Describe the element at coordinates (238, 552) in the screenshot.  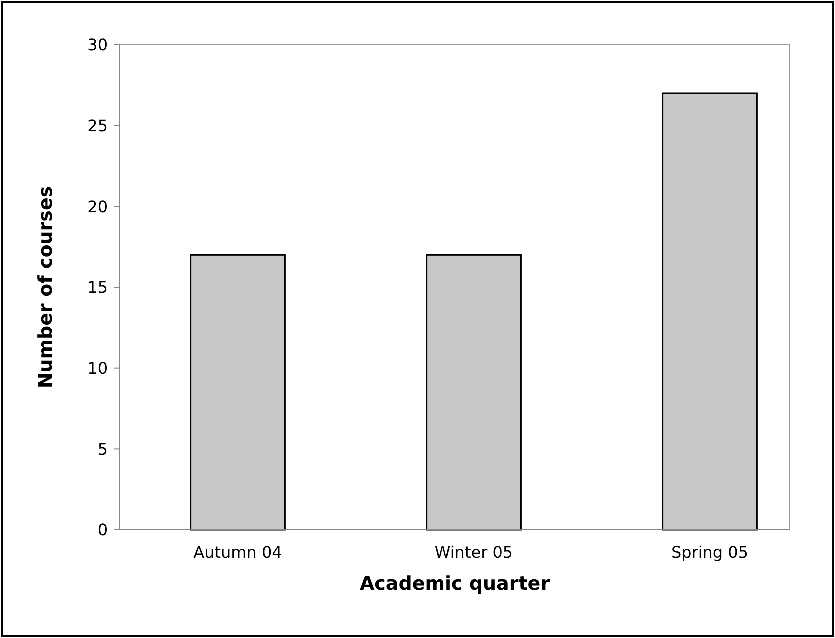
I see `x-tick-label: Autumn 04` at that location.